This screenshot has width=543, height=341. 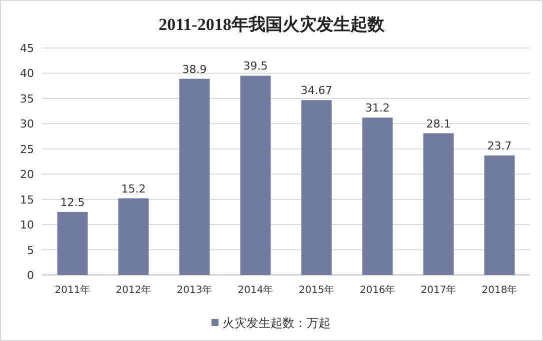 What do you see at coordinates (30, 275) in the screenshot?
I see `y-tick-label: 0` at bounding box center [30, 275].